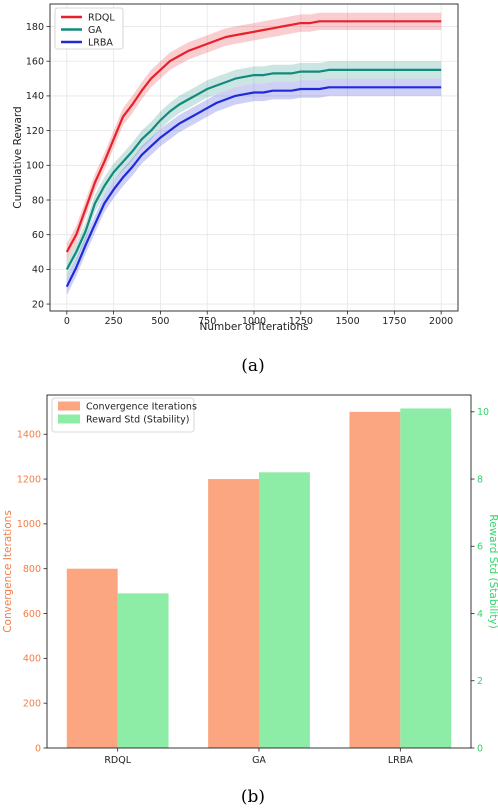 This screenshot has width=498, height=809. Describe the element at coordinates (8, 571) in the screenshot. I see `left-y-axis-label: Convergence Iterations` at that location.